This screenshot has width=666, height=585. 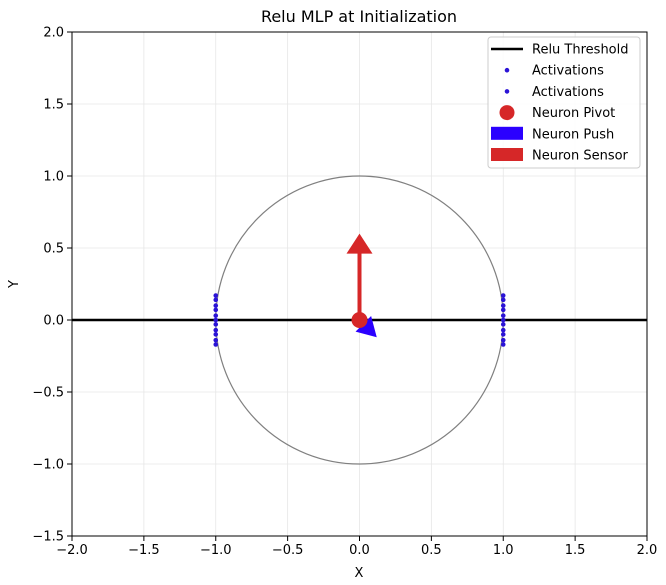 What do you see at coordinates (507, 70) in the screenshot?
I see `legend-entry-activations-1-swatch` at bounding box center [507, 70].